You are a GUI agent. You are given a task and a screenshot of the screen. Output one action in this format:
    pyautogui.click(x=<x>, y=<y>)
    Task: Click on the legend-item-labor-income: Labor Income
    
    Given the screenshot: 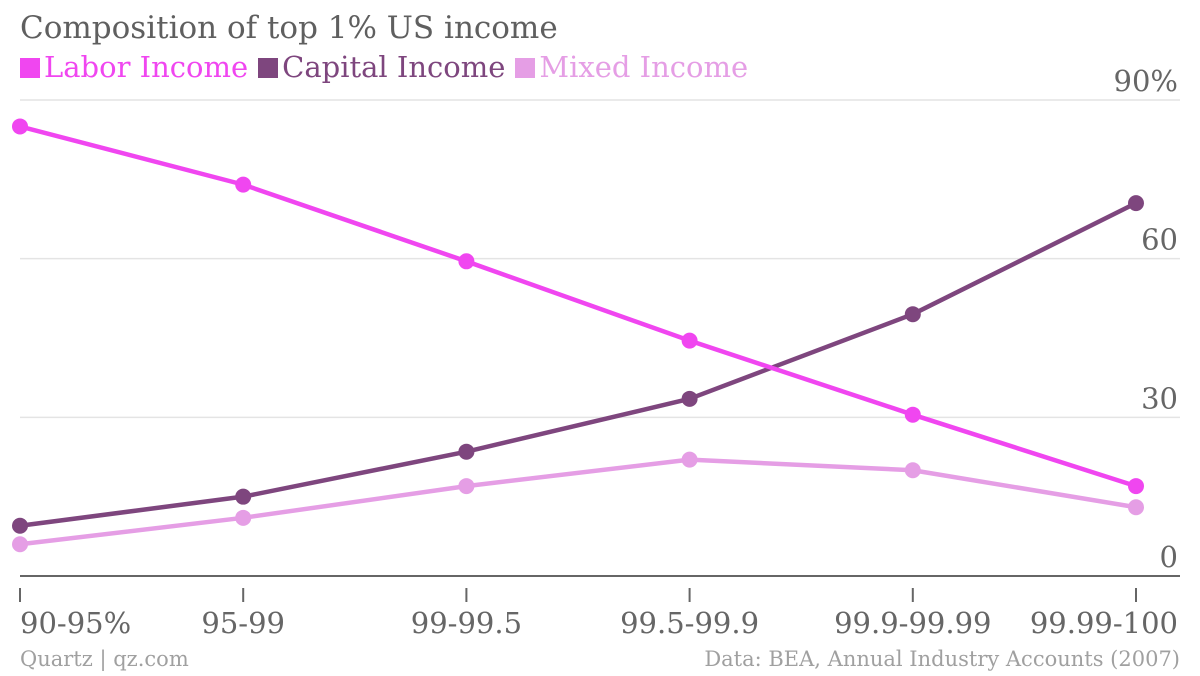 What is the action you would take?
    pyautogui.click(x=134, y=67)
    